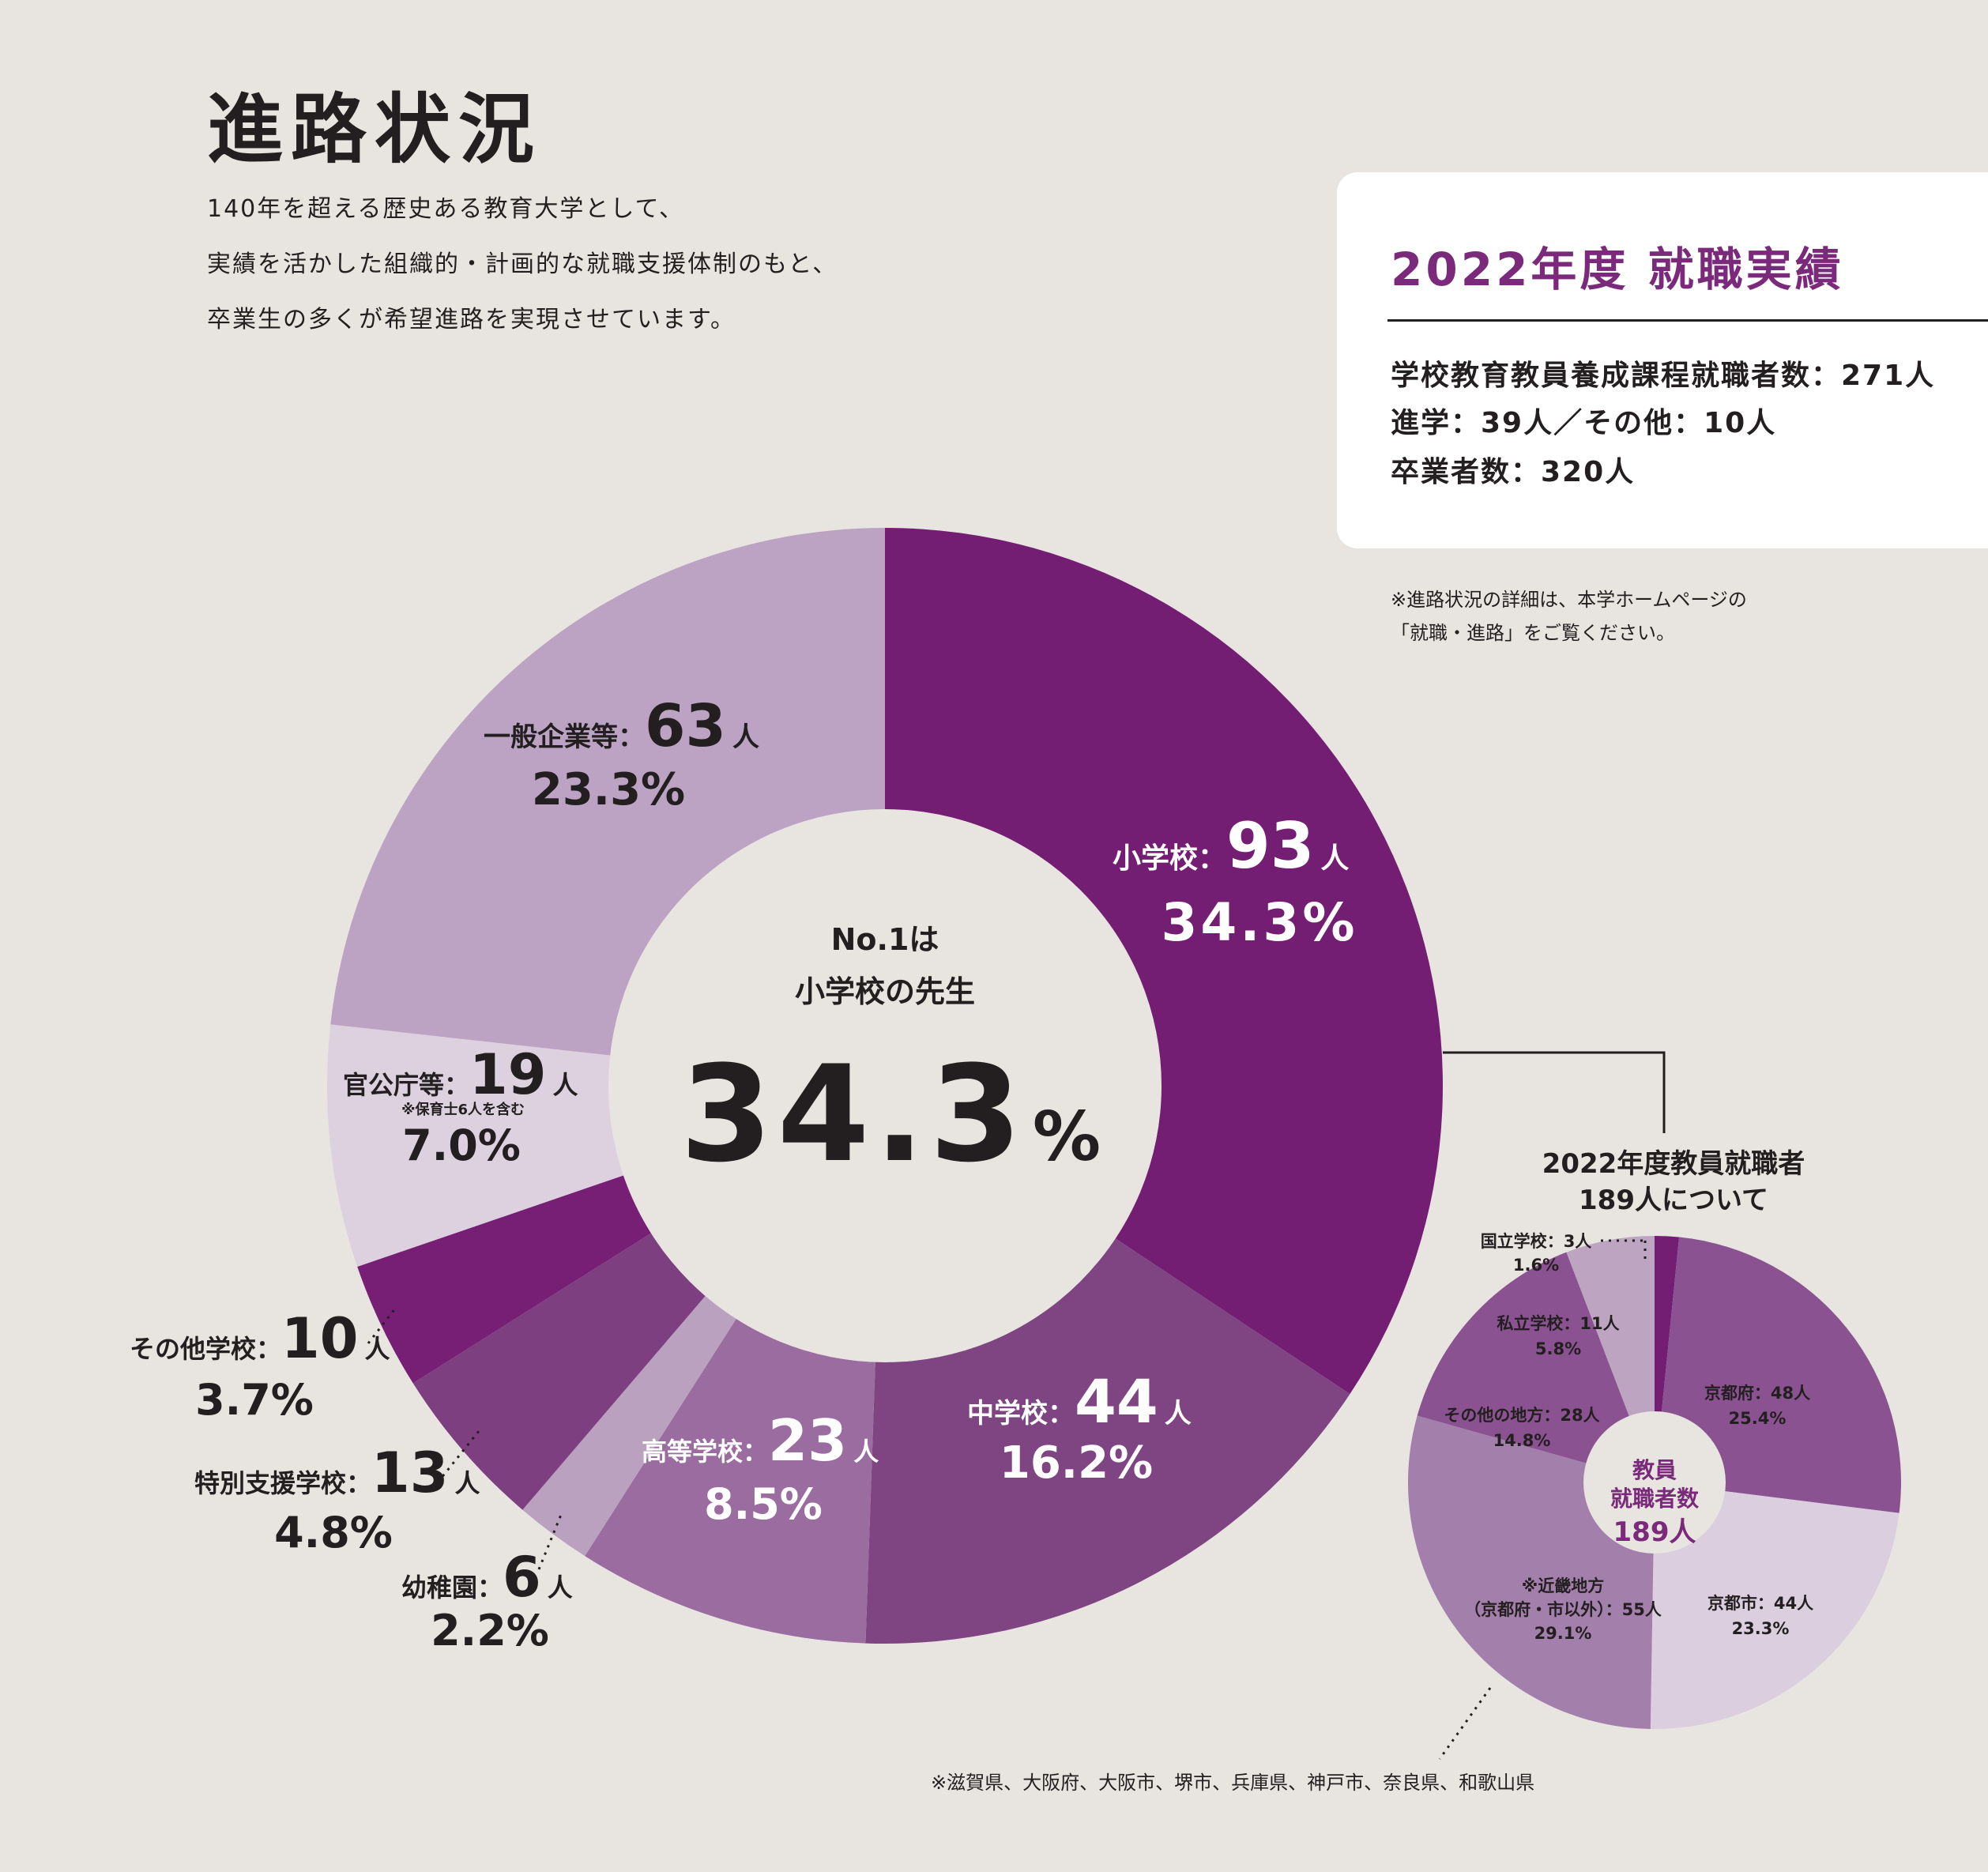 The image size is (1988, 1872). I want to click on svg-text:高等学校：23人: 高等学校：23 人, so click(760, 1440).